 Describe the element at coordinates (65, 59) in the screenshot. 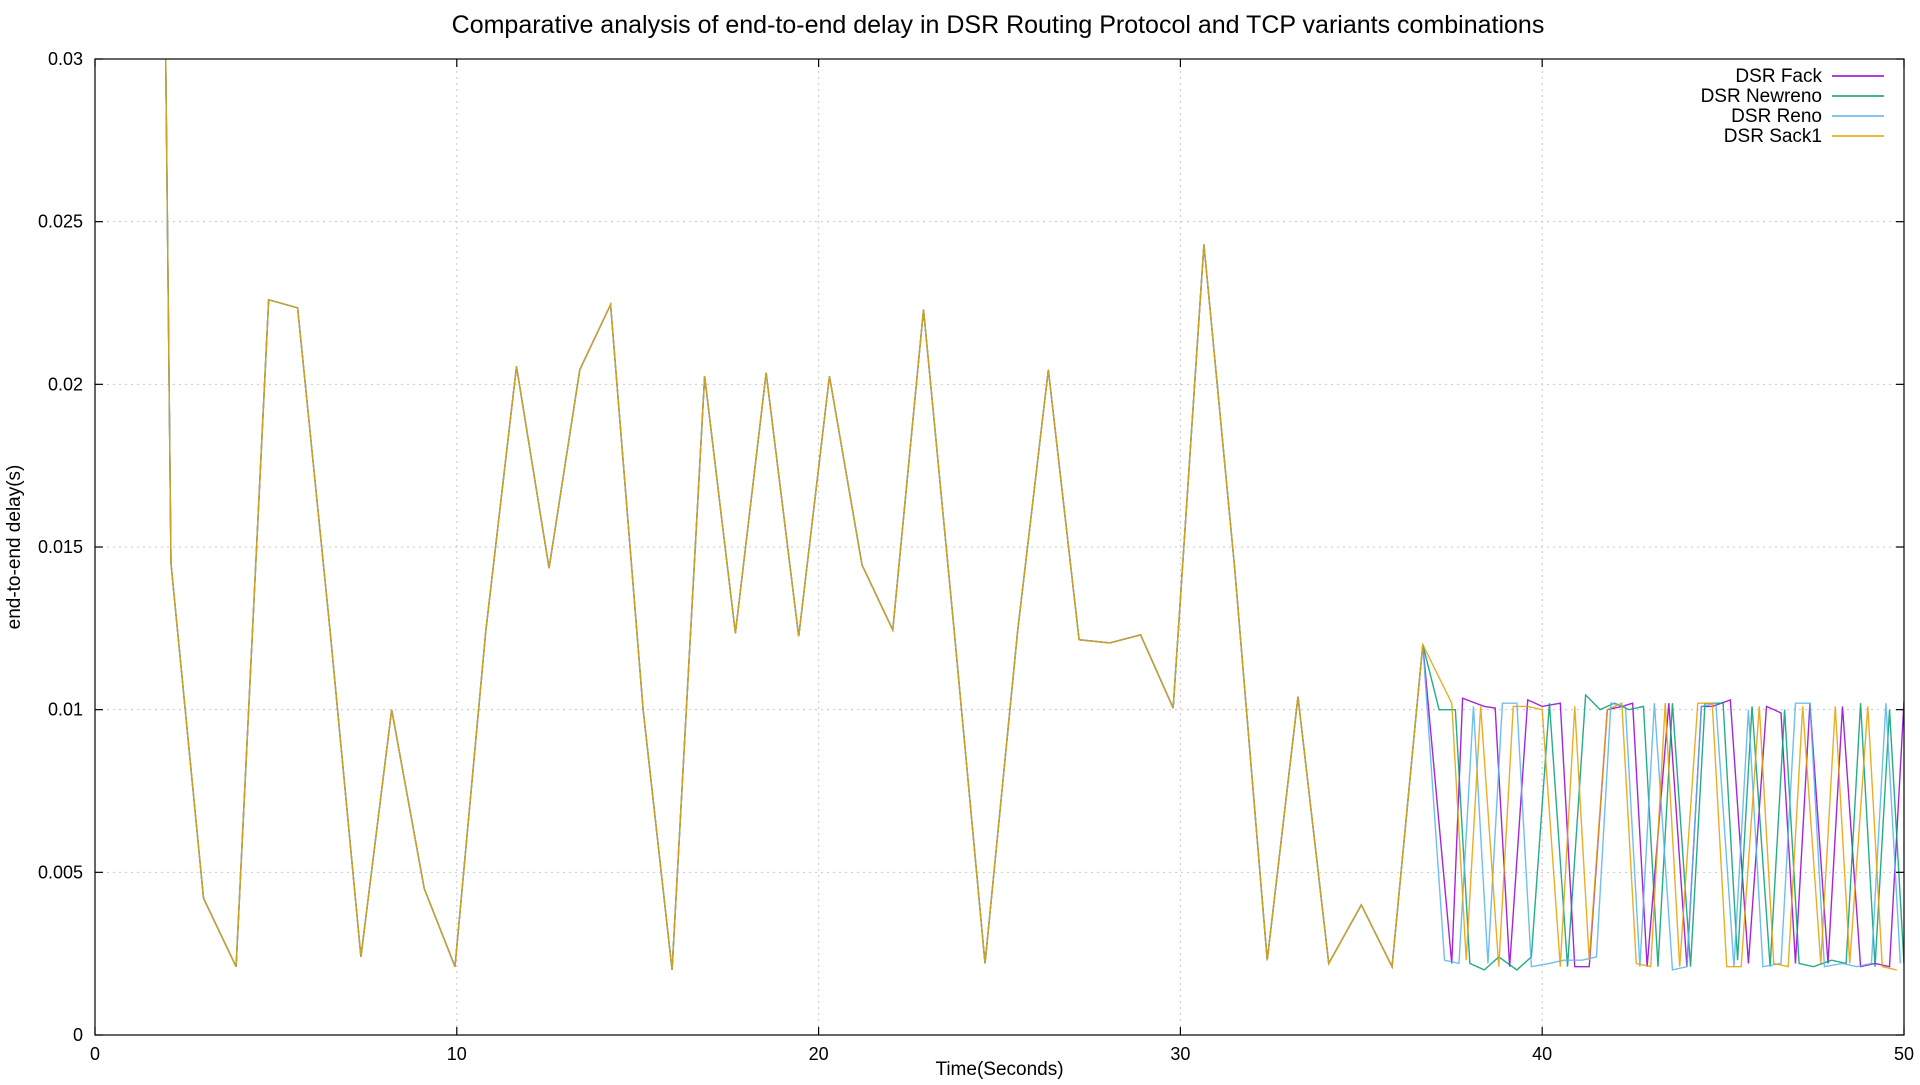

I see `y-tick-label: 0.03` at that location.